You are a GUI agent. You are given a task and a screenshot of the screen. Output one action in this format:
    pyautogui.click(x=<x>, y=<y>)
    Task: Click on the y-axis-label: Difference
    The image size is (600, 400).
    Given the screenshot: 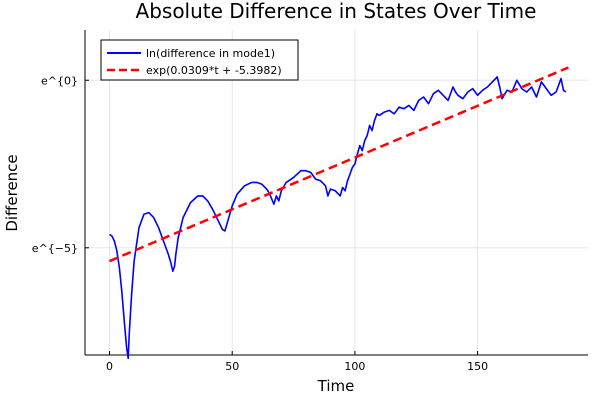 What is the action you would take?
    pyautogui.click(x=12, y=192)
    